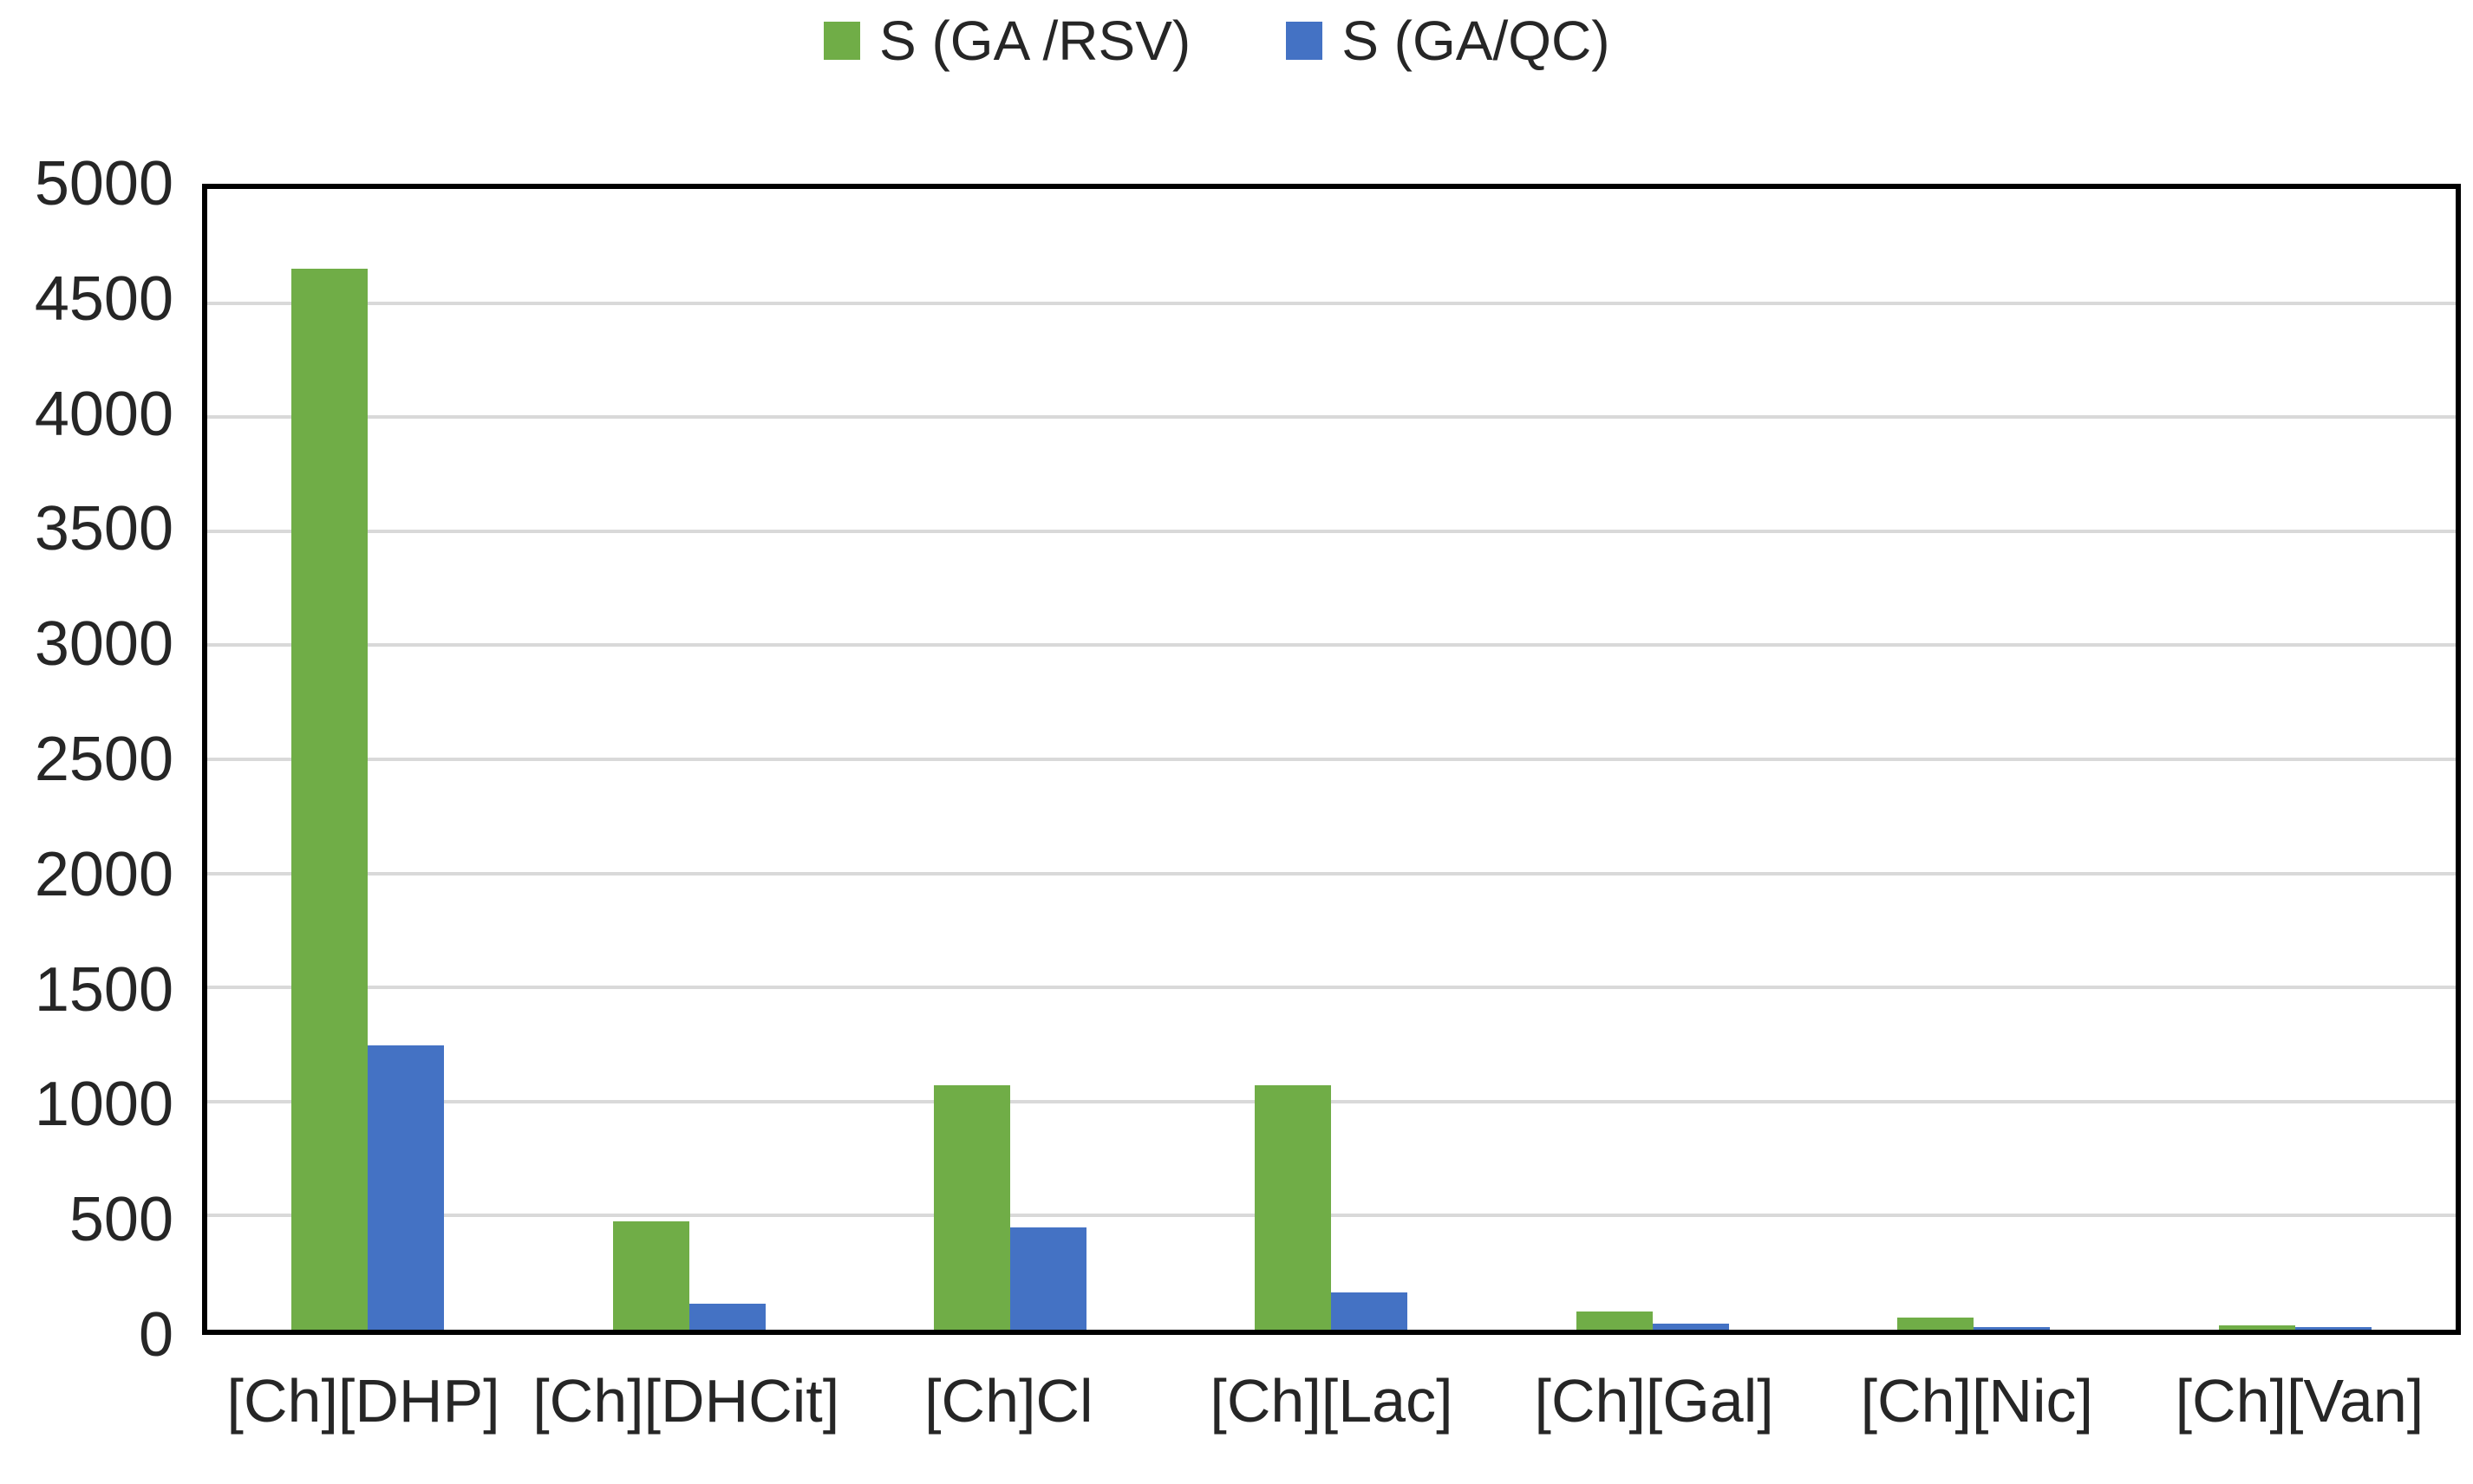 The width and height of the screenshot is (2473, 1484). Describe the element at coordinates (406, 1187) in the screenshot. I see `bar-series2-cat1` at that location.